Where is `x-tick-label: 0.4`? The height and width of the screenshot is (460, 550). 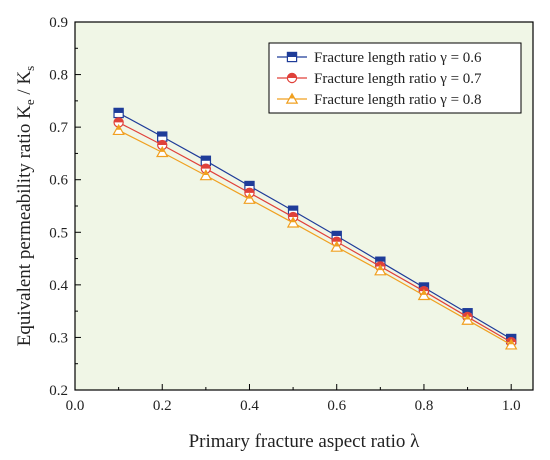
x-tick-label: 0.4 is located at coordinates (249, 406).